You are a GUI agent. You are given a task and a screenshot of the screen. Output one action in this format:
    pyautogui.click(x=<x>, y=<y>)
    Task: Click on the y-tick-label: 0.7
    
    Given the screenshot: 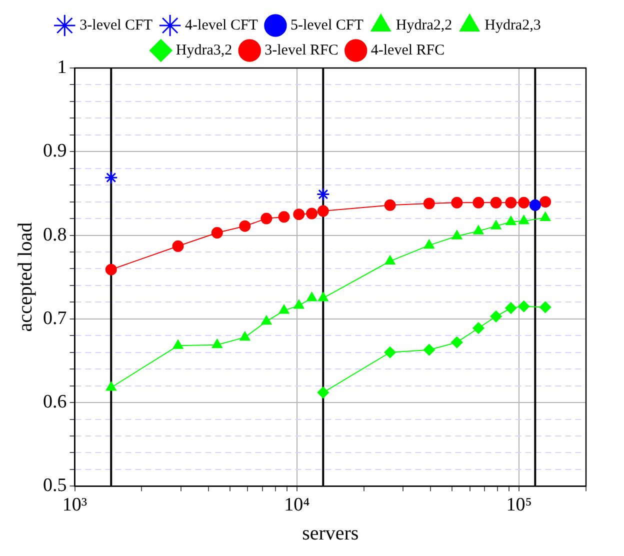 What is the action you would take?
    pyautogui.click(x=55, y=318)
    